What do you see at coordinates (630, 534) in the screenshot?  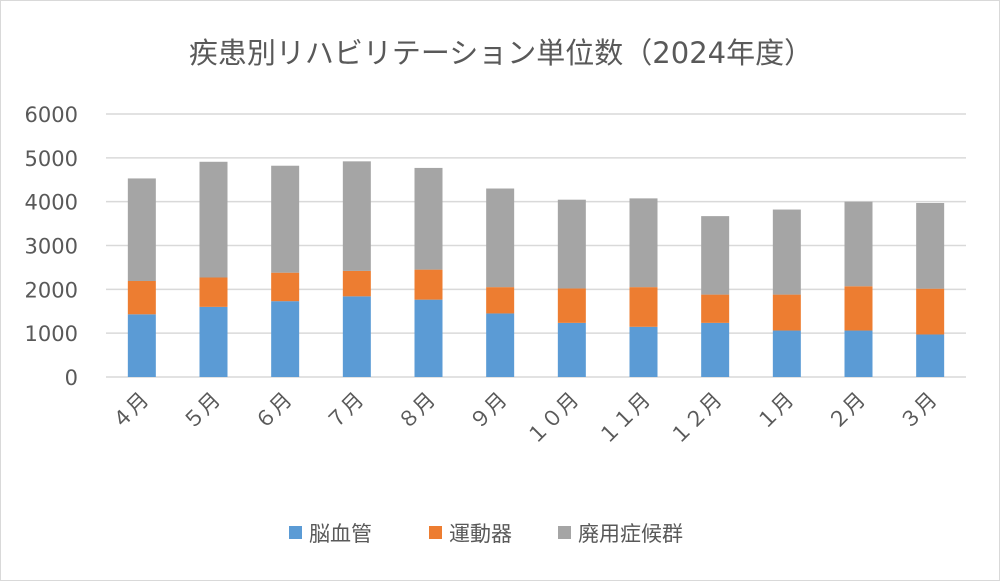 I see `legend-label: 廃用症候群` at bounding box center [630, 534].